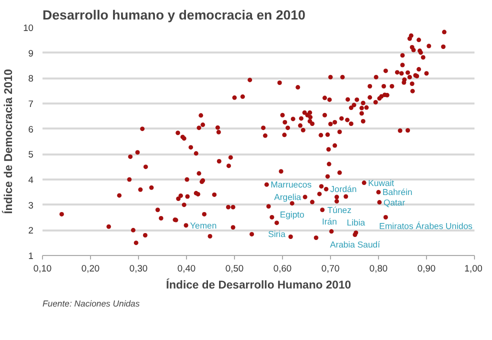  I want to click on x-axis-title: Índice de Desarrollo Humano 2010, so click(259, 285).